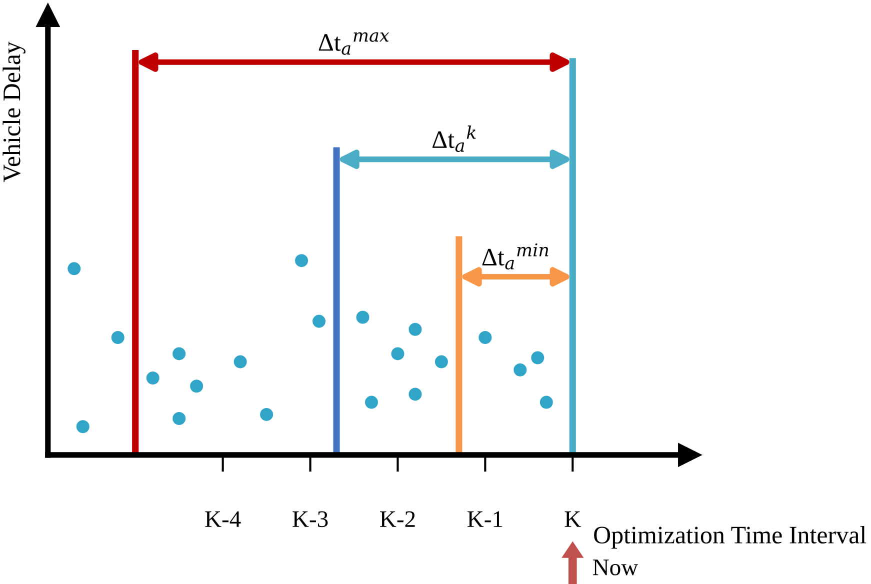 This screenshot has width=871, height=584. Describe the element at coordinates (310, 519) in the screenshot. I see `x-tick-label: K-3` at that location.